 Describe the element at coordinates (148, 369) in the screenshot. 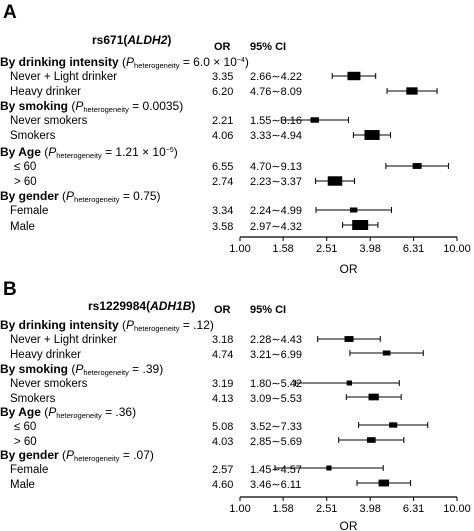

I see `p-value: = .39)` at that location.